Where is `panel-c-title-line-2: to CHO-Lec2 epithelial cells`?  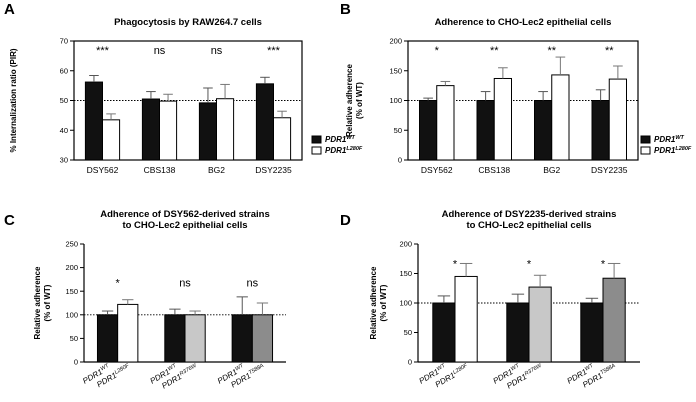
panel-c-title-line-2: to CHO-Lec2 epithelial cells is located at coordinates (184, 225).